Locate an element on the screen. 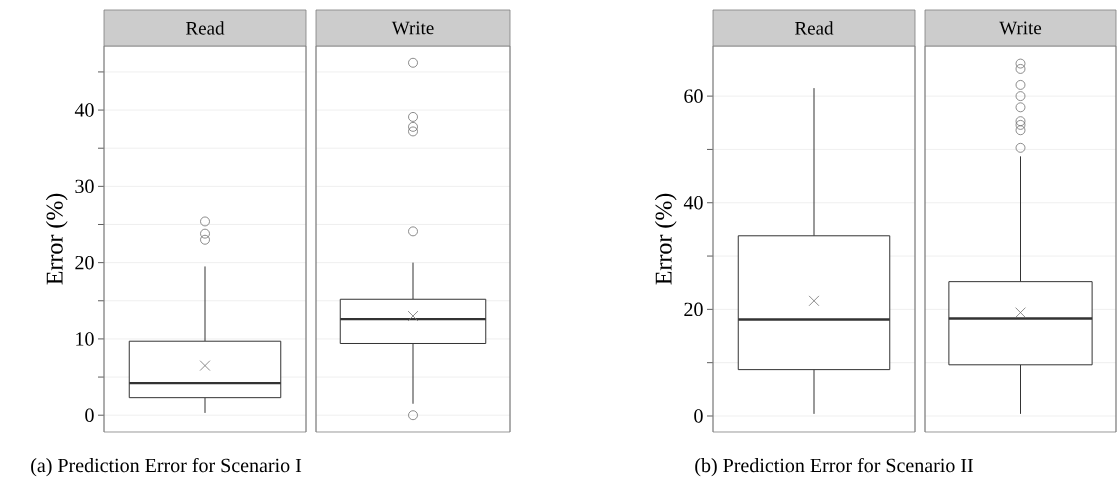  y-tick-label: 30 is located at coordinates (84, 186).